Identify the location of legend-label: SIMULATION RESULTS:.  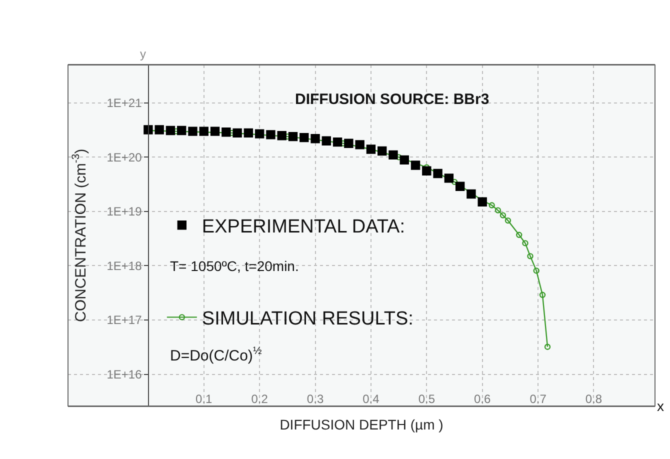
(308, 319).